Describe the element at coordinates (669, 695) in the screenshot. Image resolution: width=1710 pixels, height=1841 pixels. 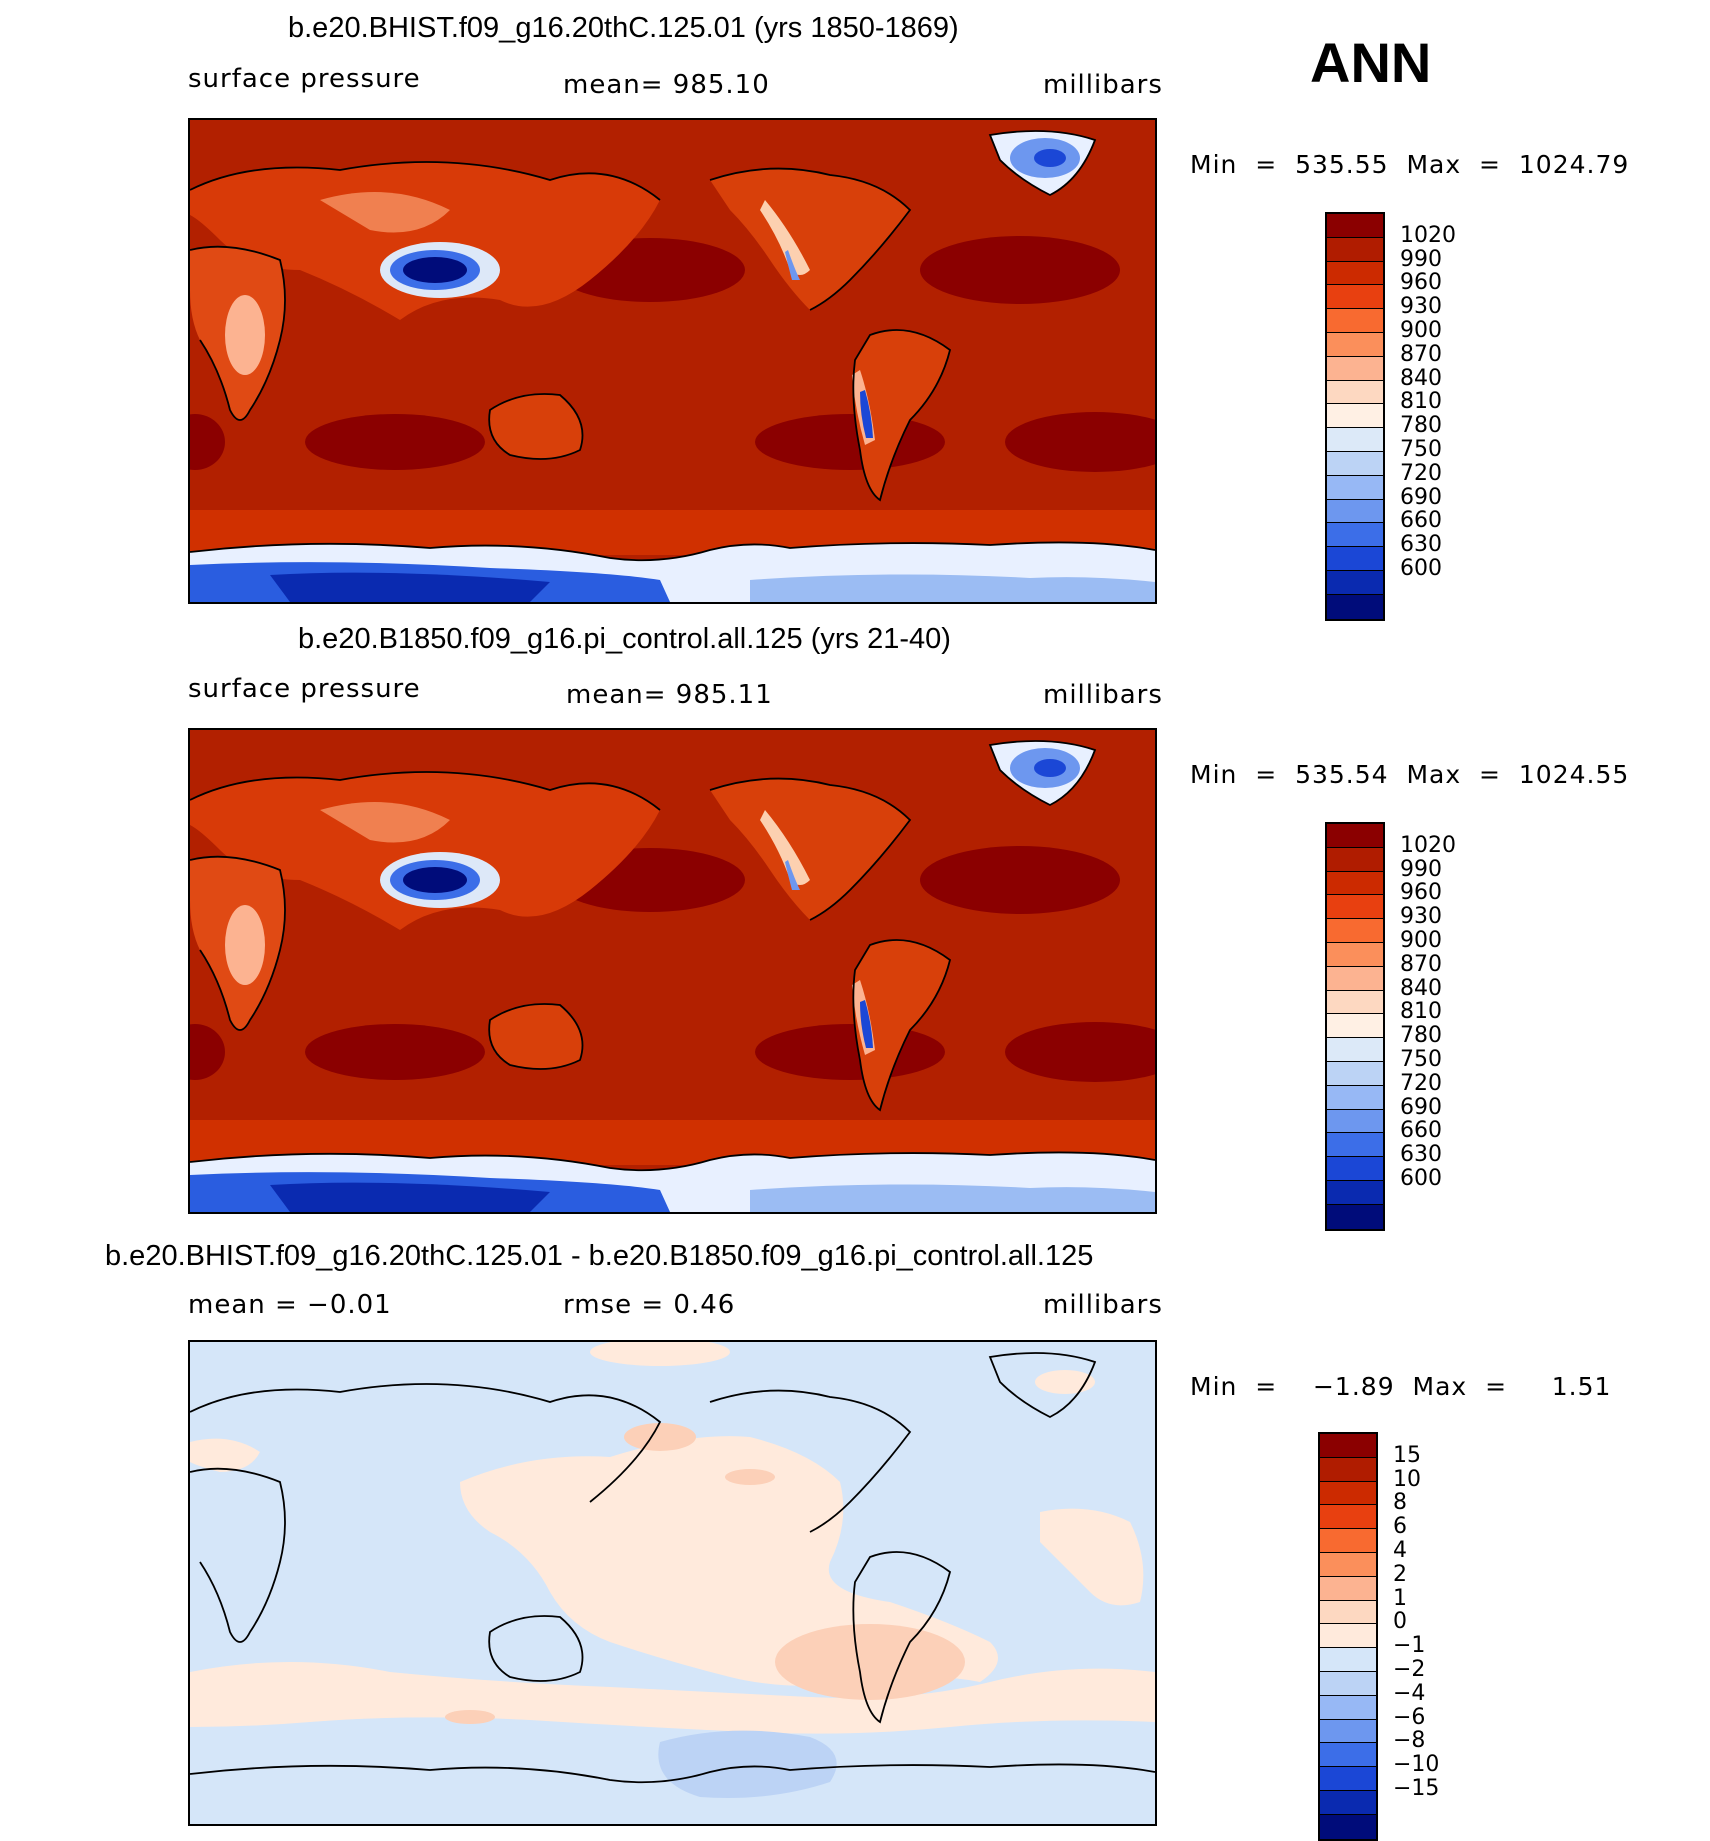
I see `panel2-mean-label: mean= 985.11` at that location.